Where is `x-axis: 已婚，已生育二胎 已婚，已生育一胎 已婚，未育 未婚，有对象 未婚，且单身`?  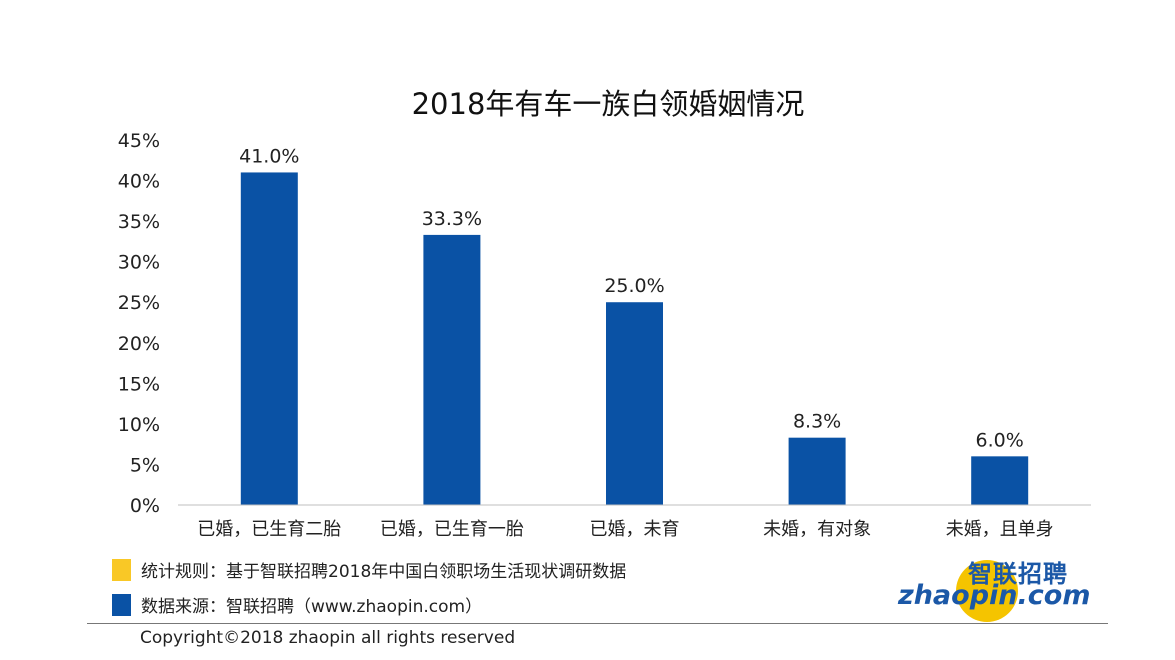
x-axis: 已婚，已生育二胎 已婚，已生育一胎 已婚，未育 未婚，有对象 未婚，且单身 is located at coordinates (634, 522).